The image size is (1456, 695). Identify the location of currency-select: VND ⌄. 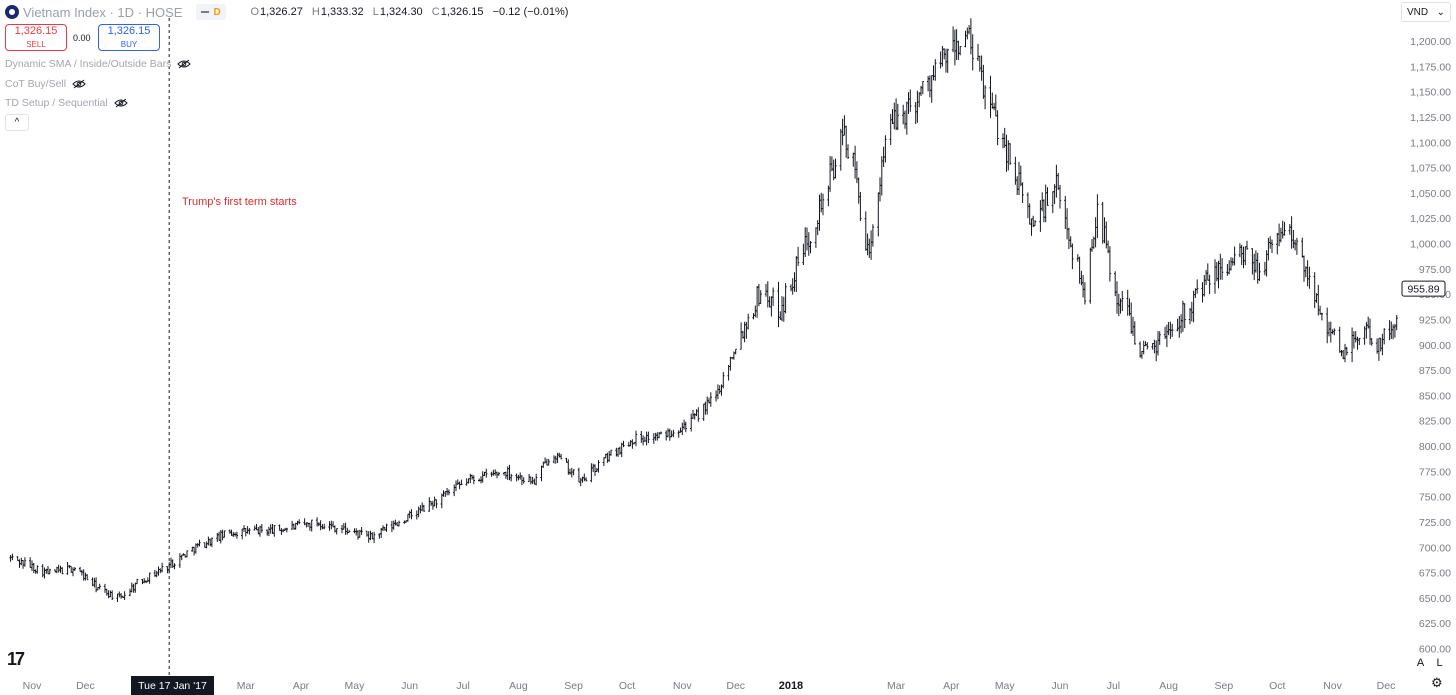
(1426, 12).